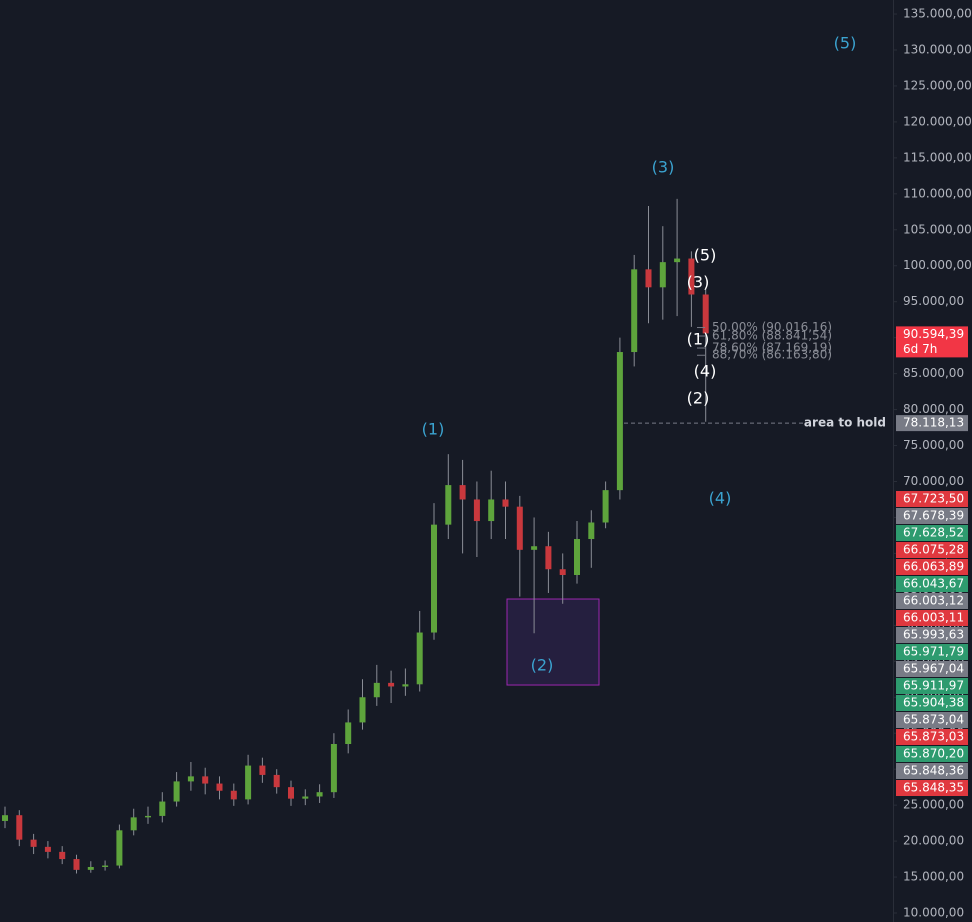 Image resolution: width=972 pixels, height=922 pixels. I want to click on wave-label: (4), so click(720, 498).